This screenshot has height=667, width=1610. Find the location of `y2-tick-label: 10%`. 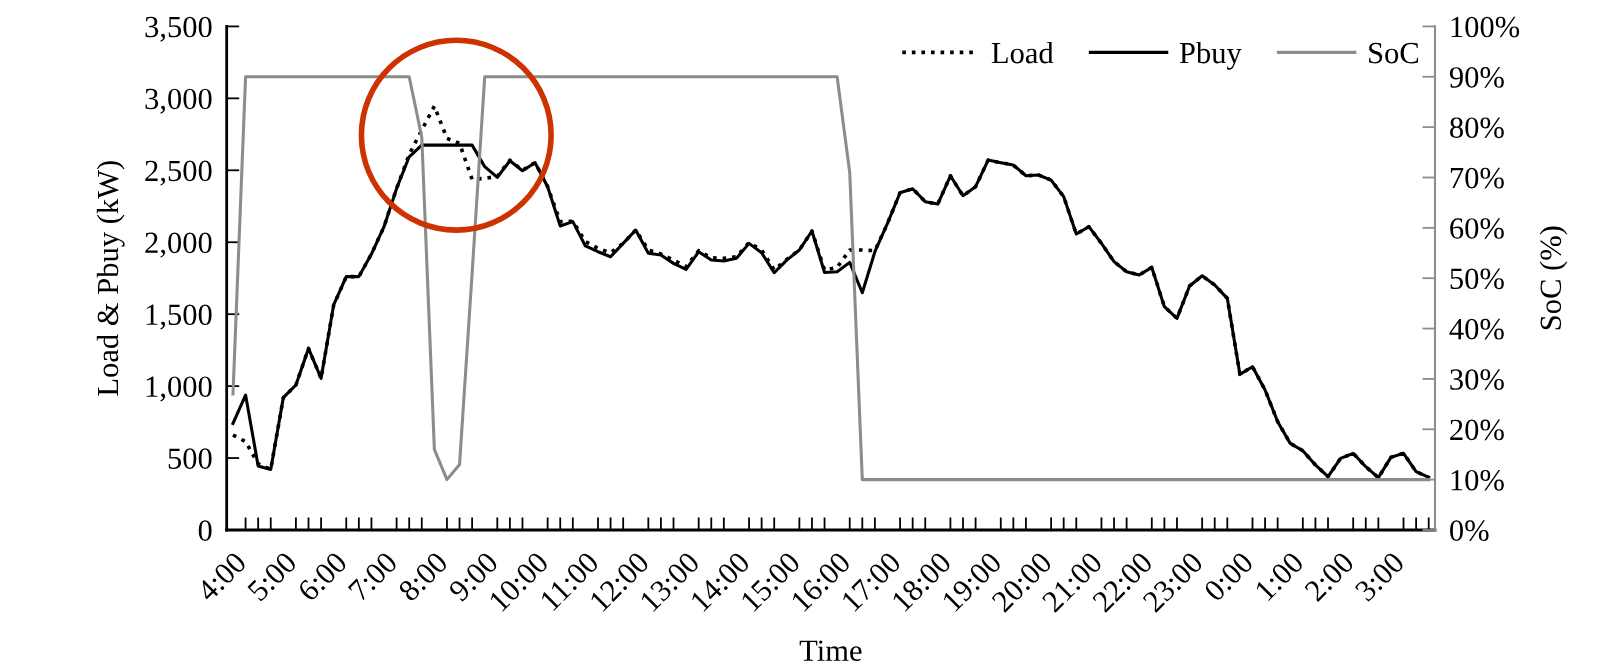

y2-tick-label: 10% is located at coordinates (1477, 480).